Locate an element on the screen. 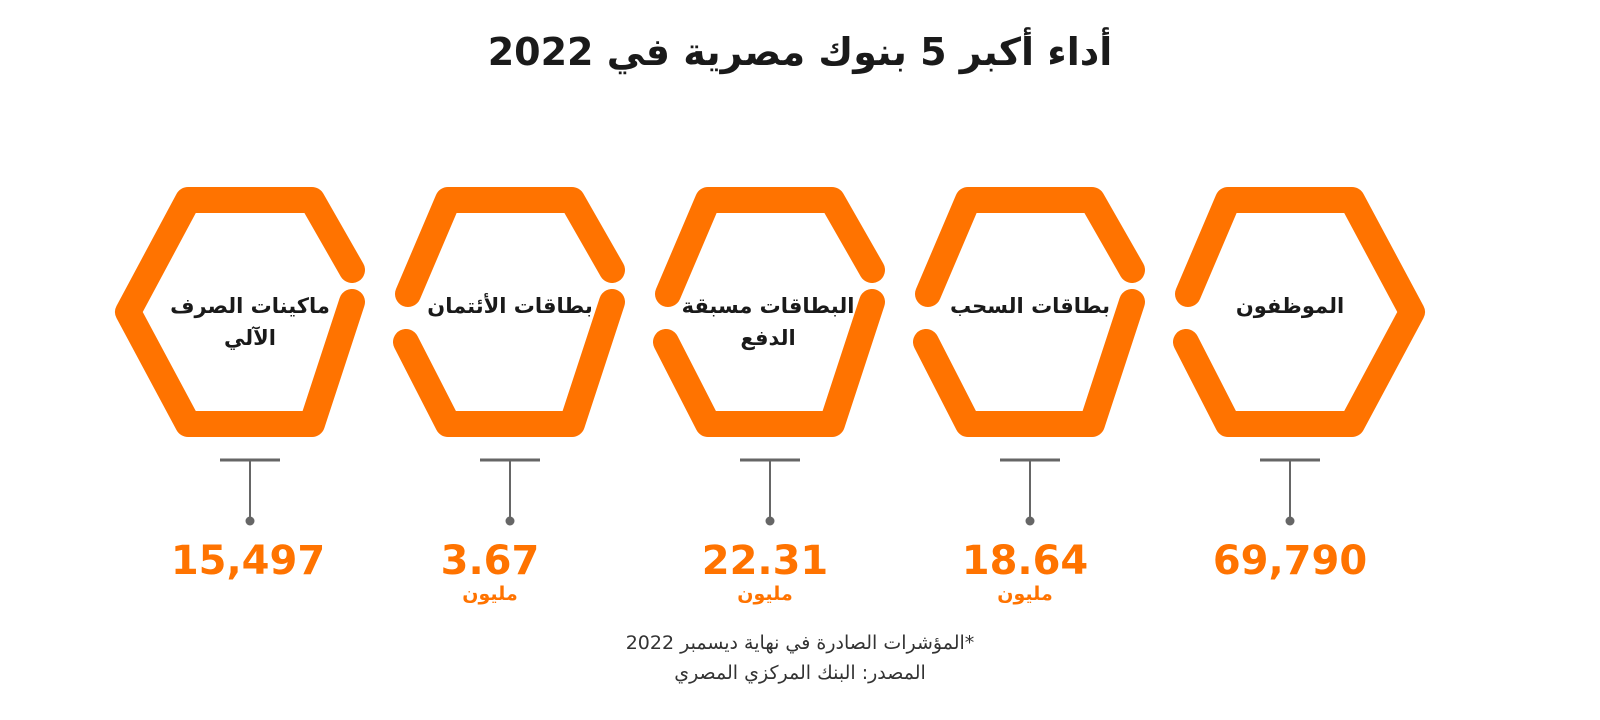 This screenshot has height=720, width=1600. value-employees: 69,790 is located at coordinates (1290, 561).